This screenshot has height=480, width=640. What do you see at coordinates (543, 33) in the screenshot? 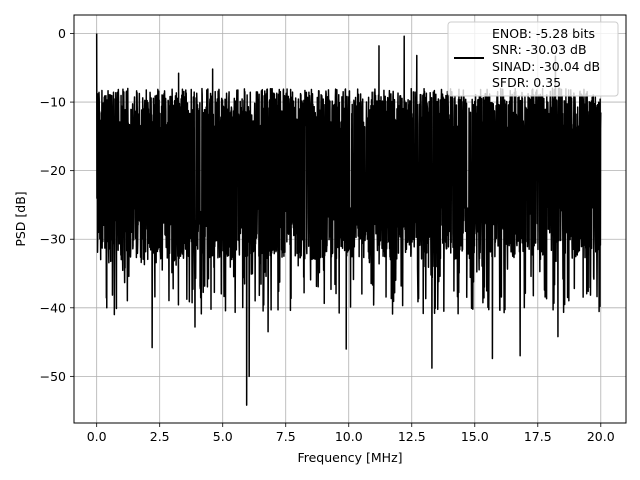
I see `legend-entry-enob: ENOB: -5.28 bits` at bounding box center [543, 33].